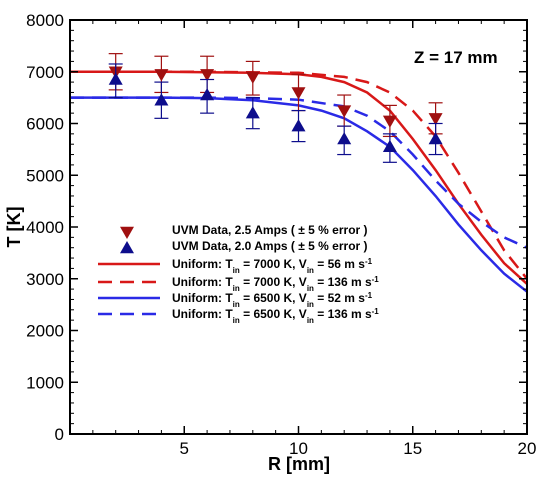 Image resolution: width=550 pixels, height=477 pixels. What do you see at coordinates (275, 316) in the screenshot?
I see `legend-label: Uniform: Tin = 6500 K, Vin = 136 m s-1` at bounding box center [275, 316].